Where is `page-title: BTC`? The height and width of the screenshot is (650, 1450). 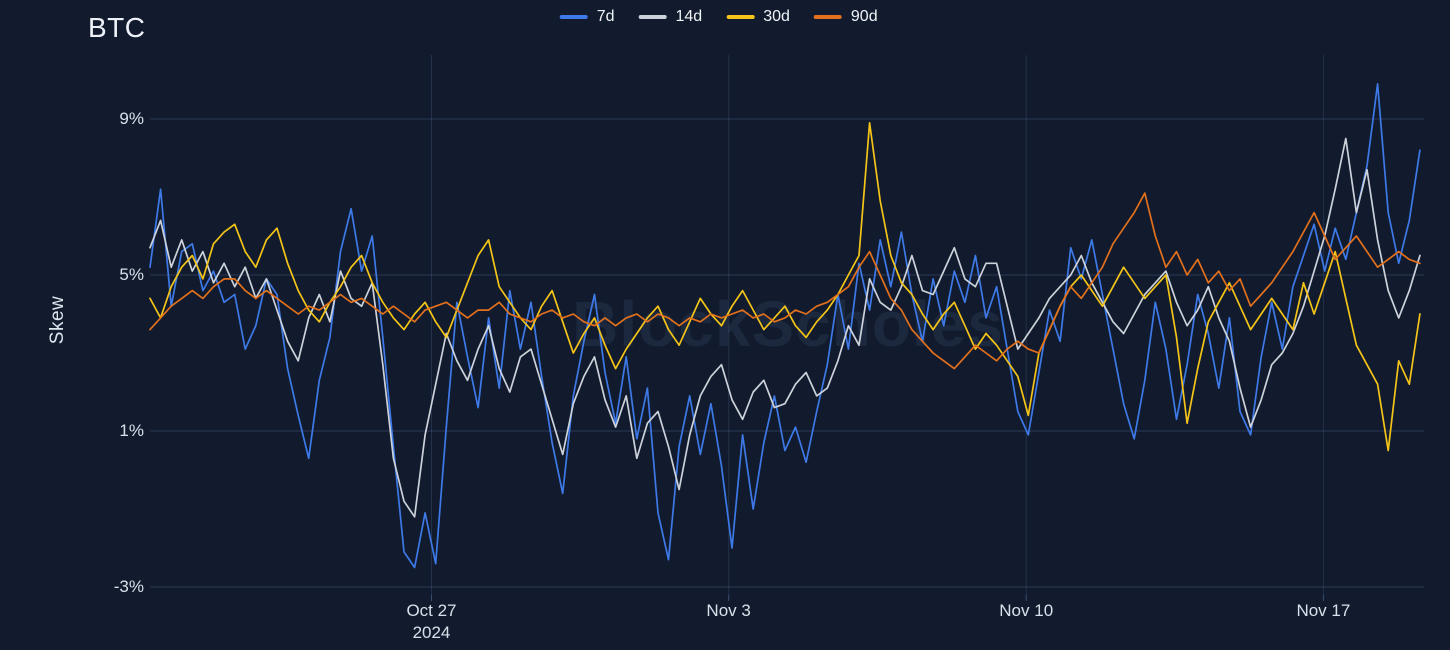 page-title: BTC is located at coordinates (117, 27).